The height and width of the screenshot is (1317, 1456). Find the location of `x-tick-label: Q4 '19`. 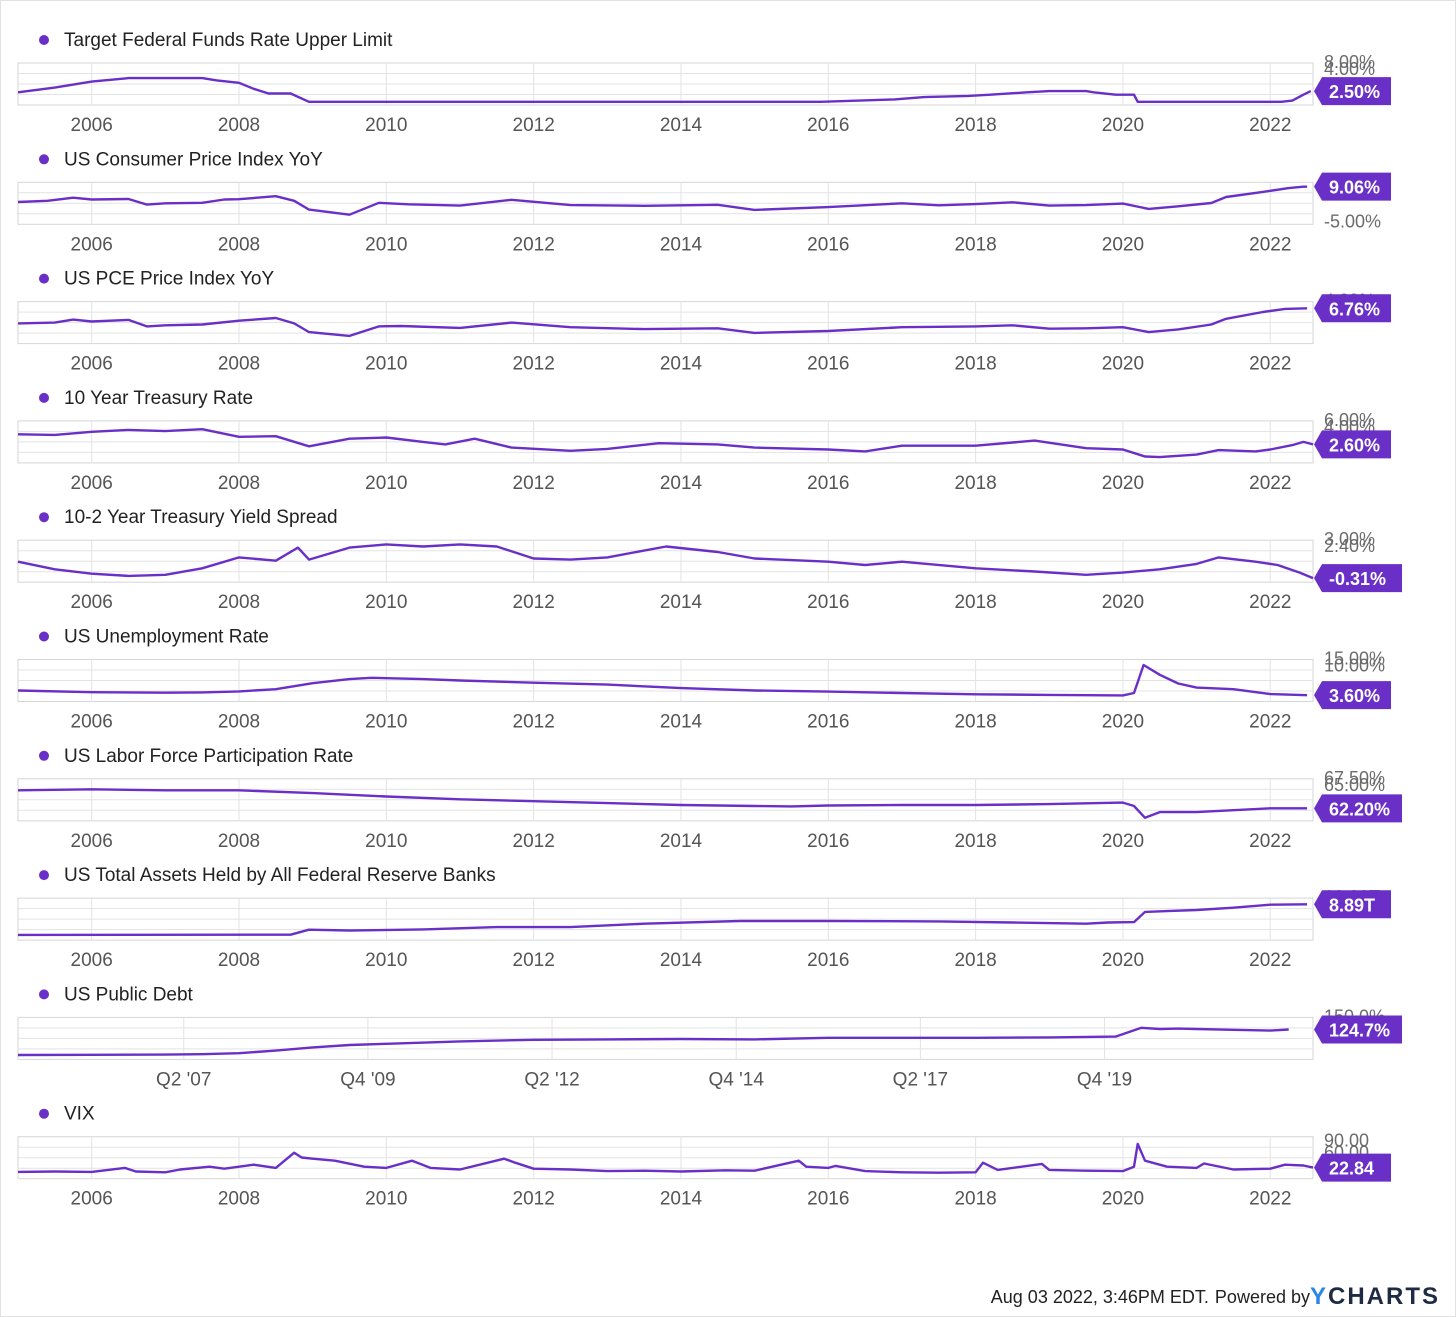

x-tick-label: Q4 '19 is located at coordinates (1104, 1079).